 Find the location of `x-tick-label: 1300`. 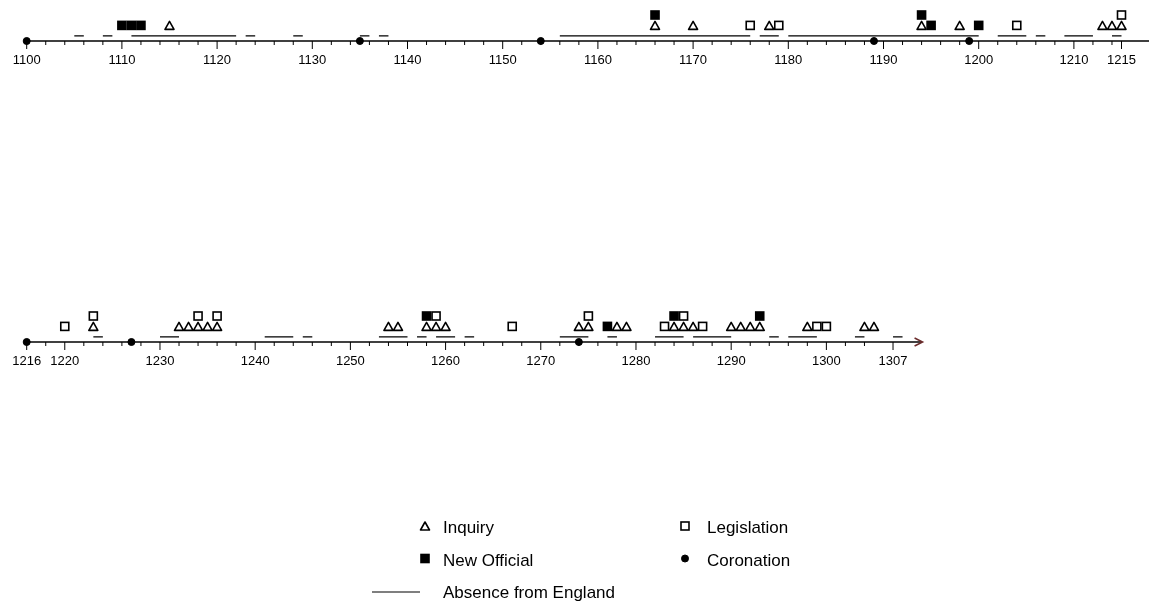

x-tick-label: 1300 is located at coordinates (826, 360).